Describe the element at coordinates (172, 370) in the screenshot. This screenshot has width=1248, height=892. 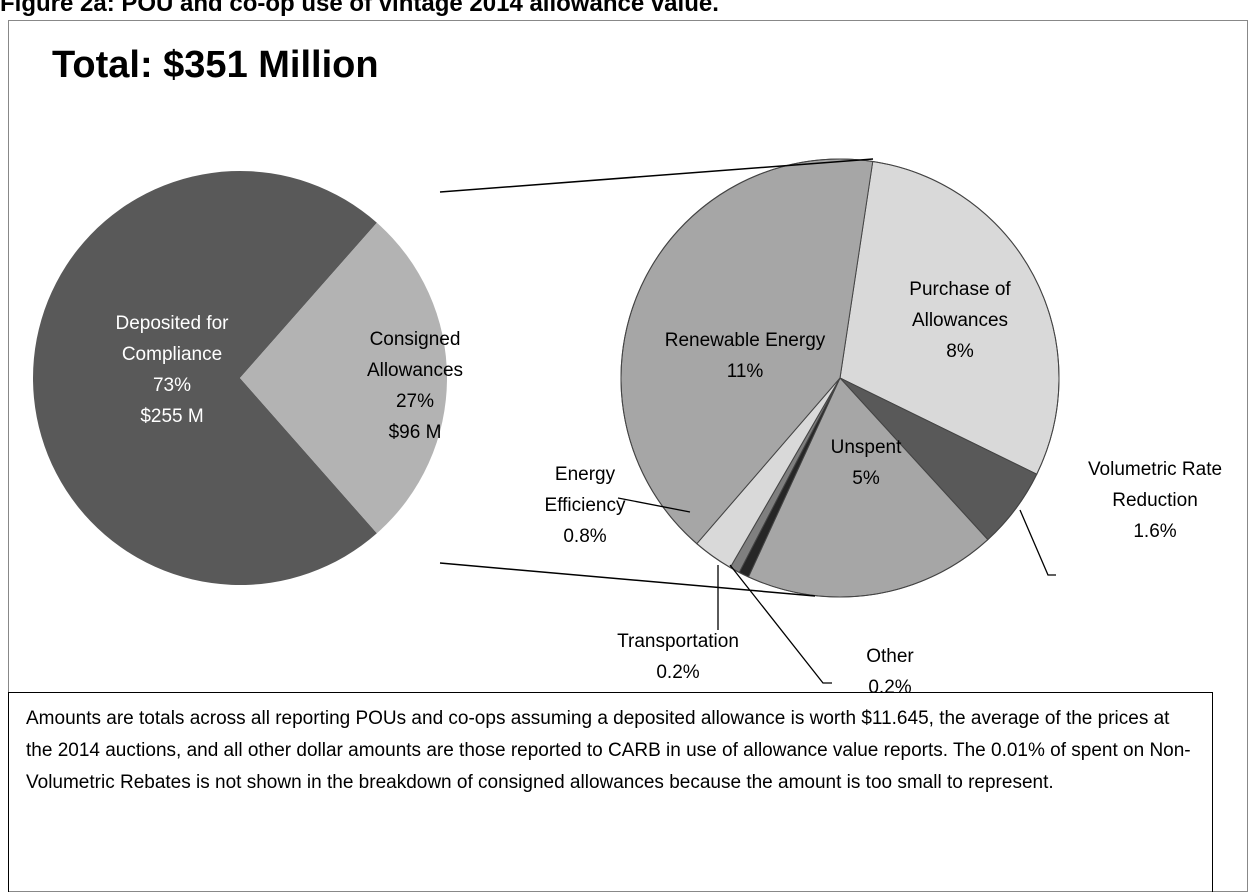
I see `slice-label: Deposited for Compliance 73% $255 M` at that location.